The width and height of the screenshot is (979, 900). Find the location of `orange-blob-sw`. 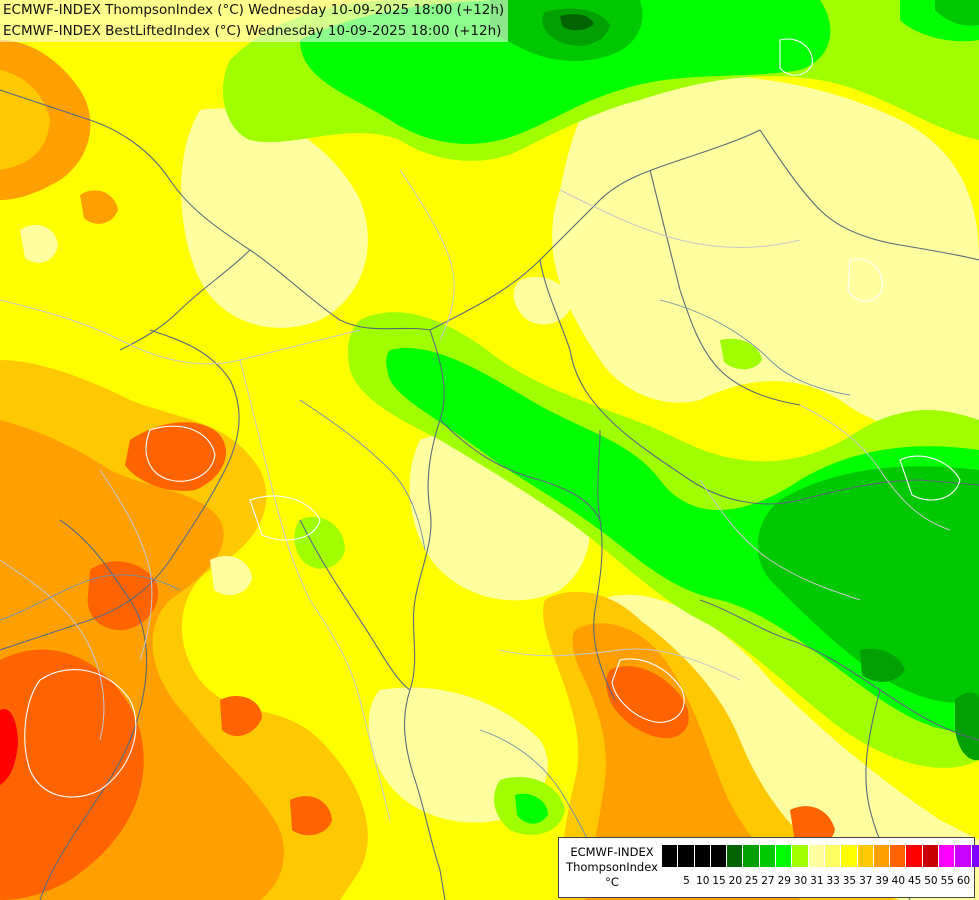

orange-blob-sw is located at coordinates (123, 596).